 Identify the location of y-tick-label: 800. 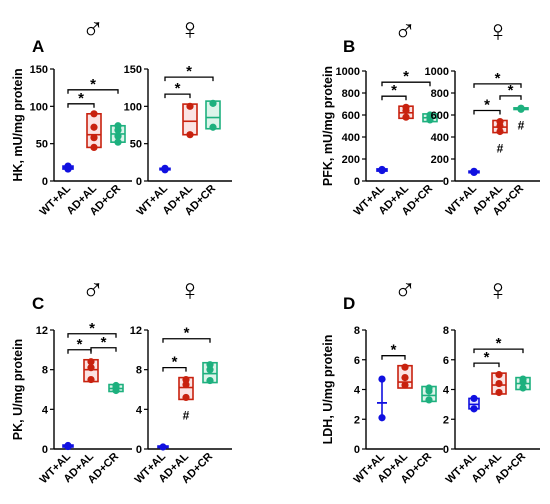
(440, 94).